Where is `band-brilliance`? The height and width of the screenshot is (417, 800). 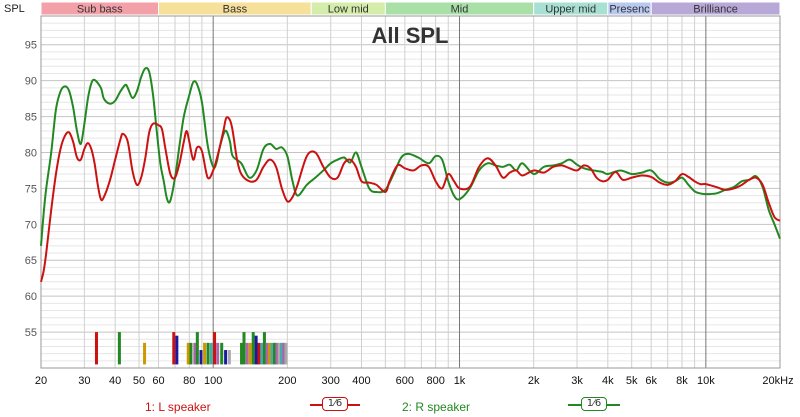
band-brilliance is located at coordinates (715, 8).